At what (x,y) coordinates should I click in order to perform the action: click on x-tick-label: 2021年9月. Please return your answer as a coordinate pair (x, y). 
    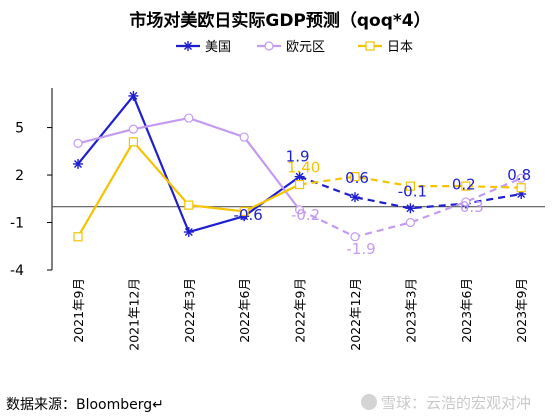
    Looking at the image, I should click on (78, 310).